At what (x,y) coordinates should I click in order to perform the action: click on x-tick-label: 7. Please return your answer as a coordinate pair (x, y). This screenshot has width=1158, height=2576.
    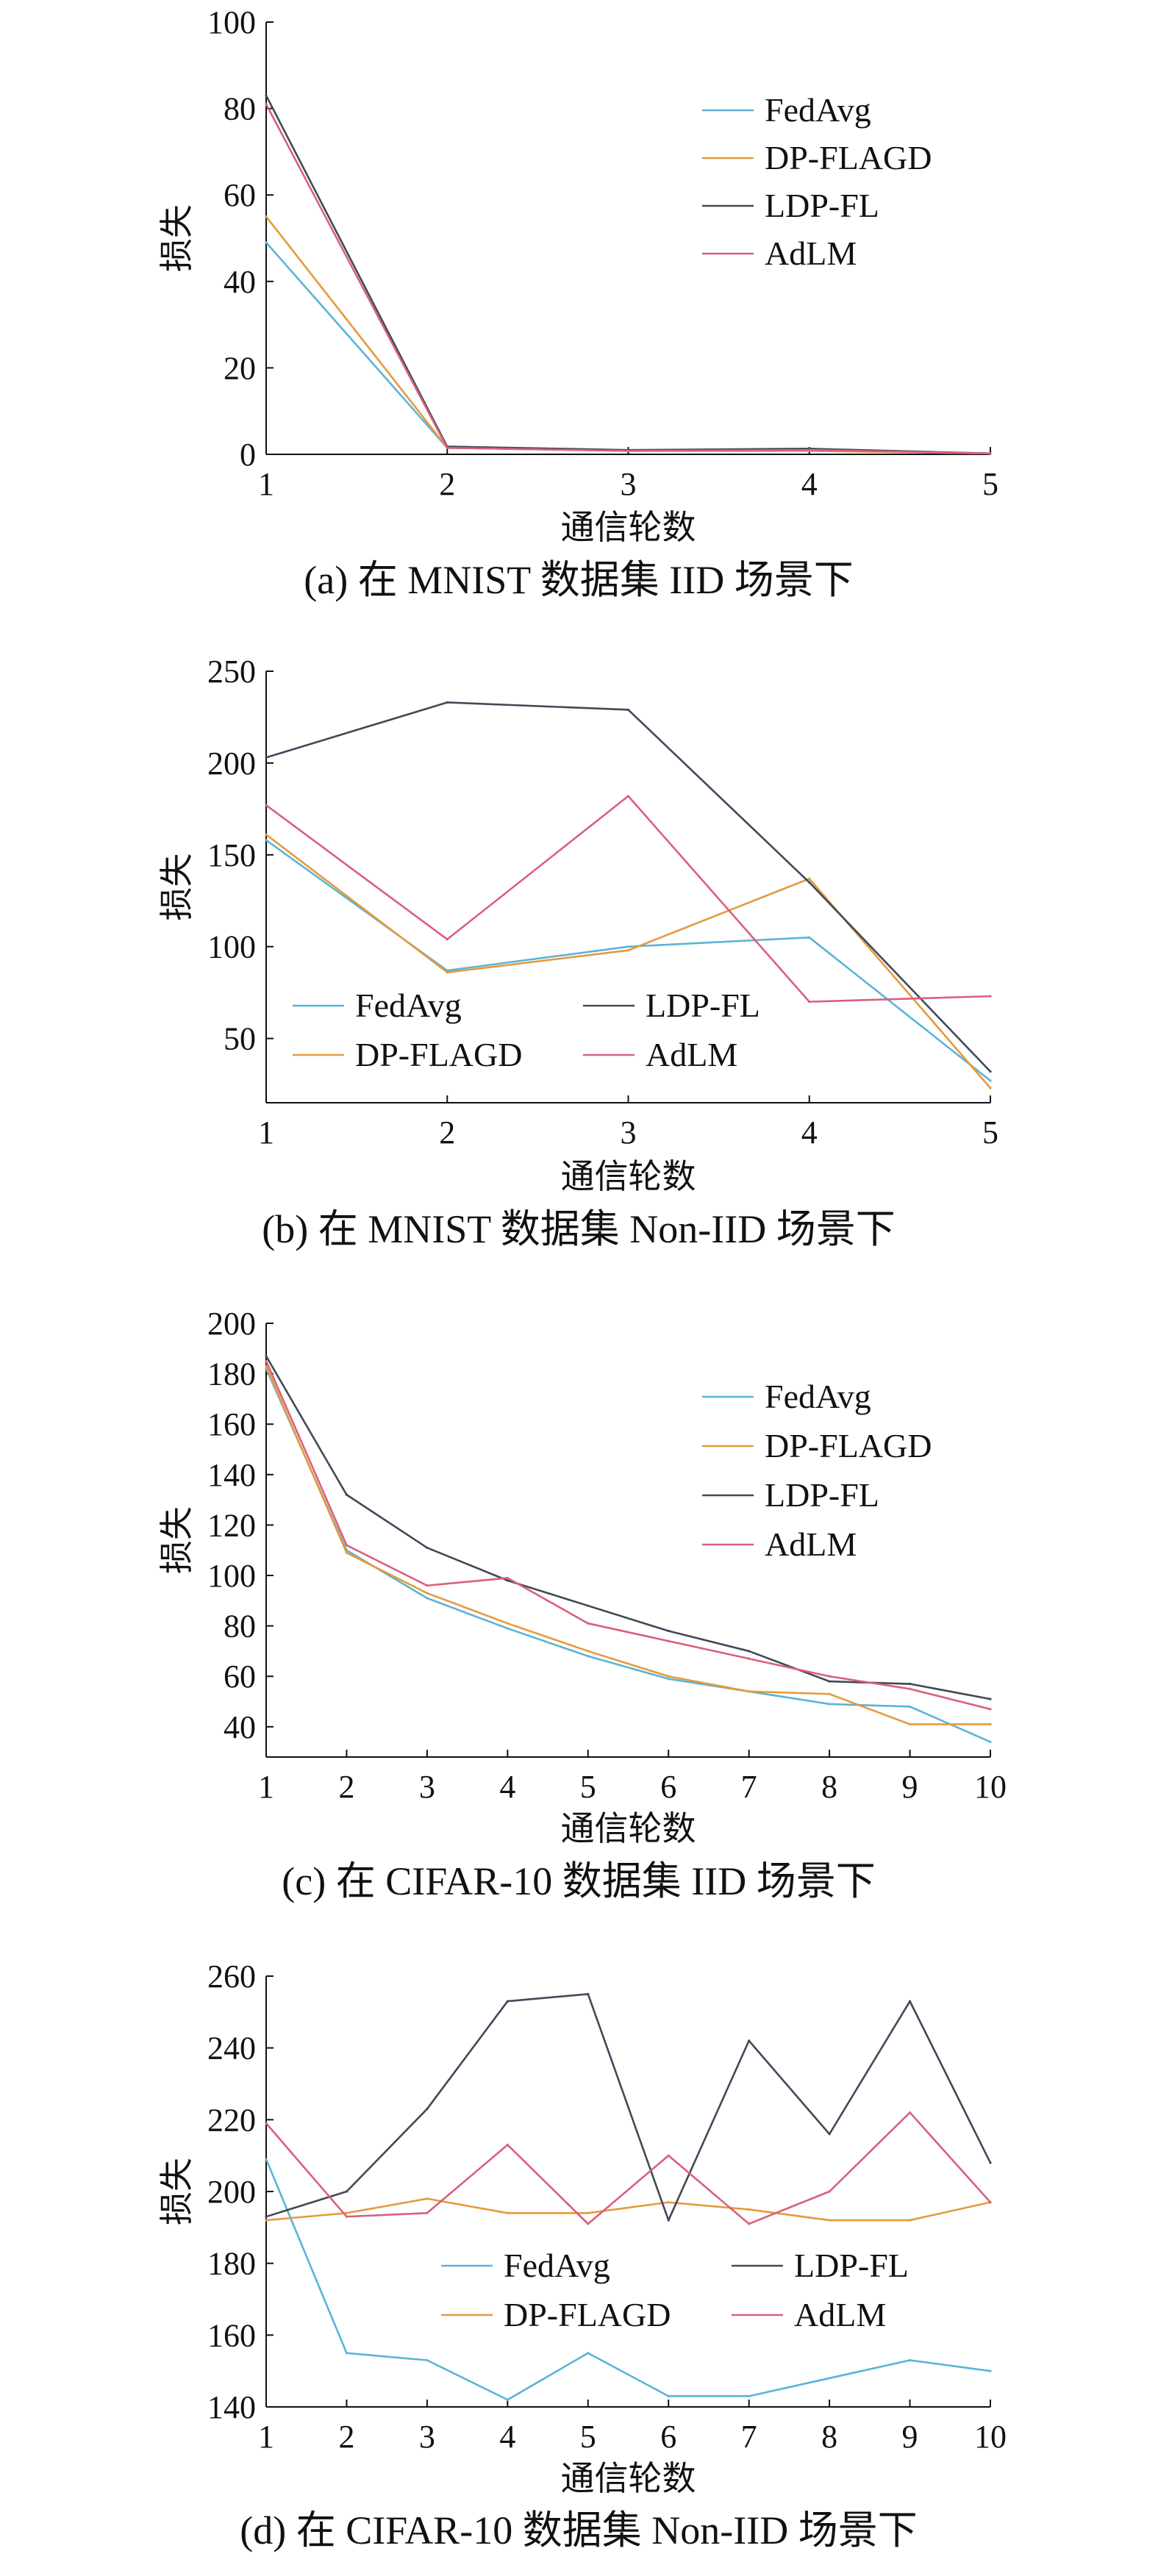
    Looking at the image, I should click on (749, 1787).